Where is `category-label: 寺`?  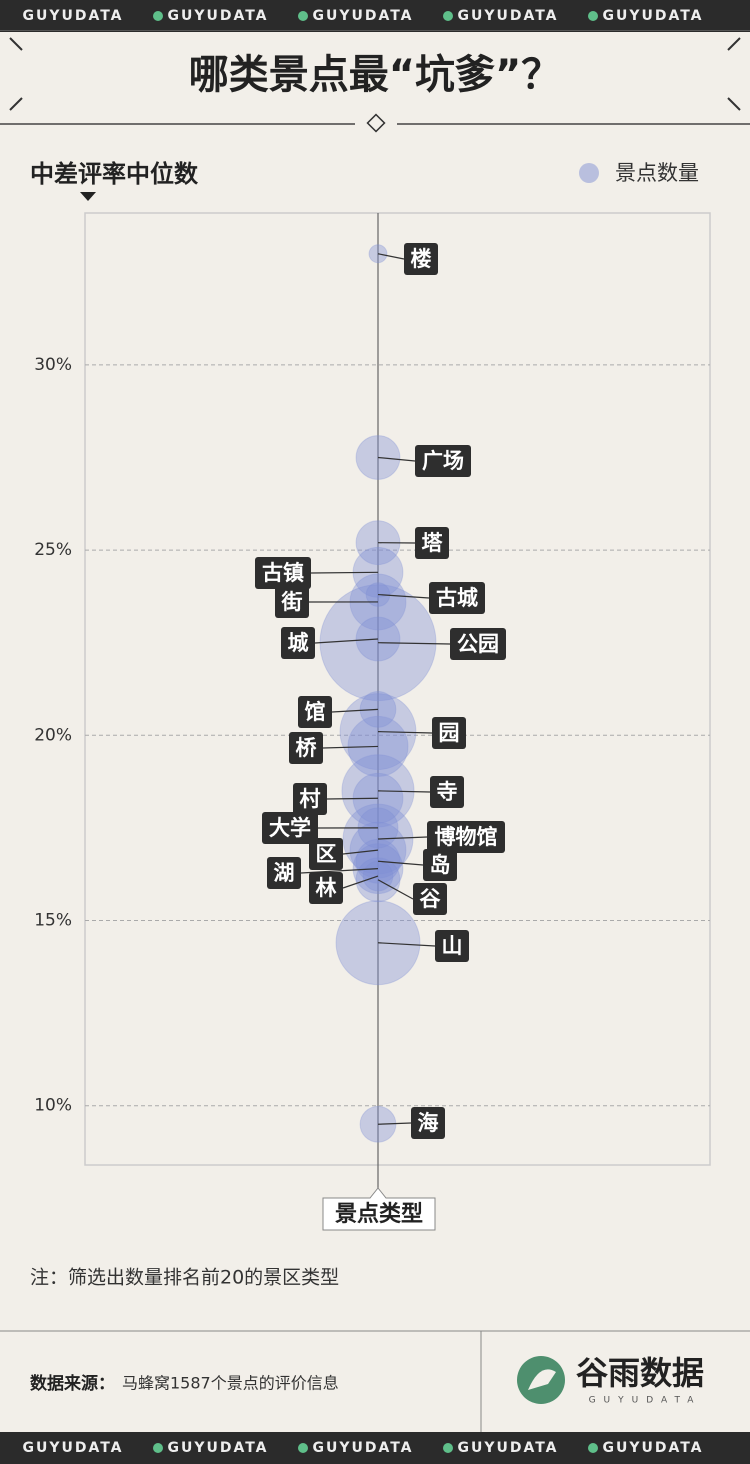
category-label: 寺 is located at coordinates (447, 792).